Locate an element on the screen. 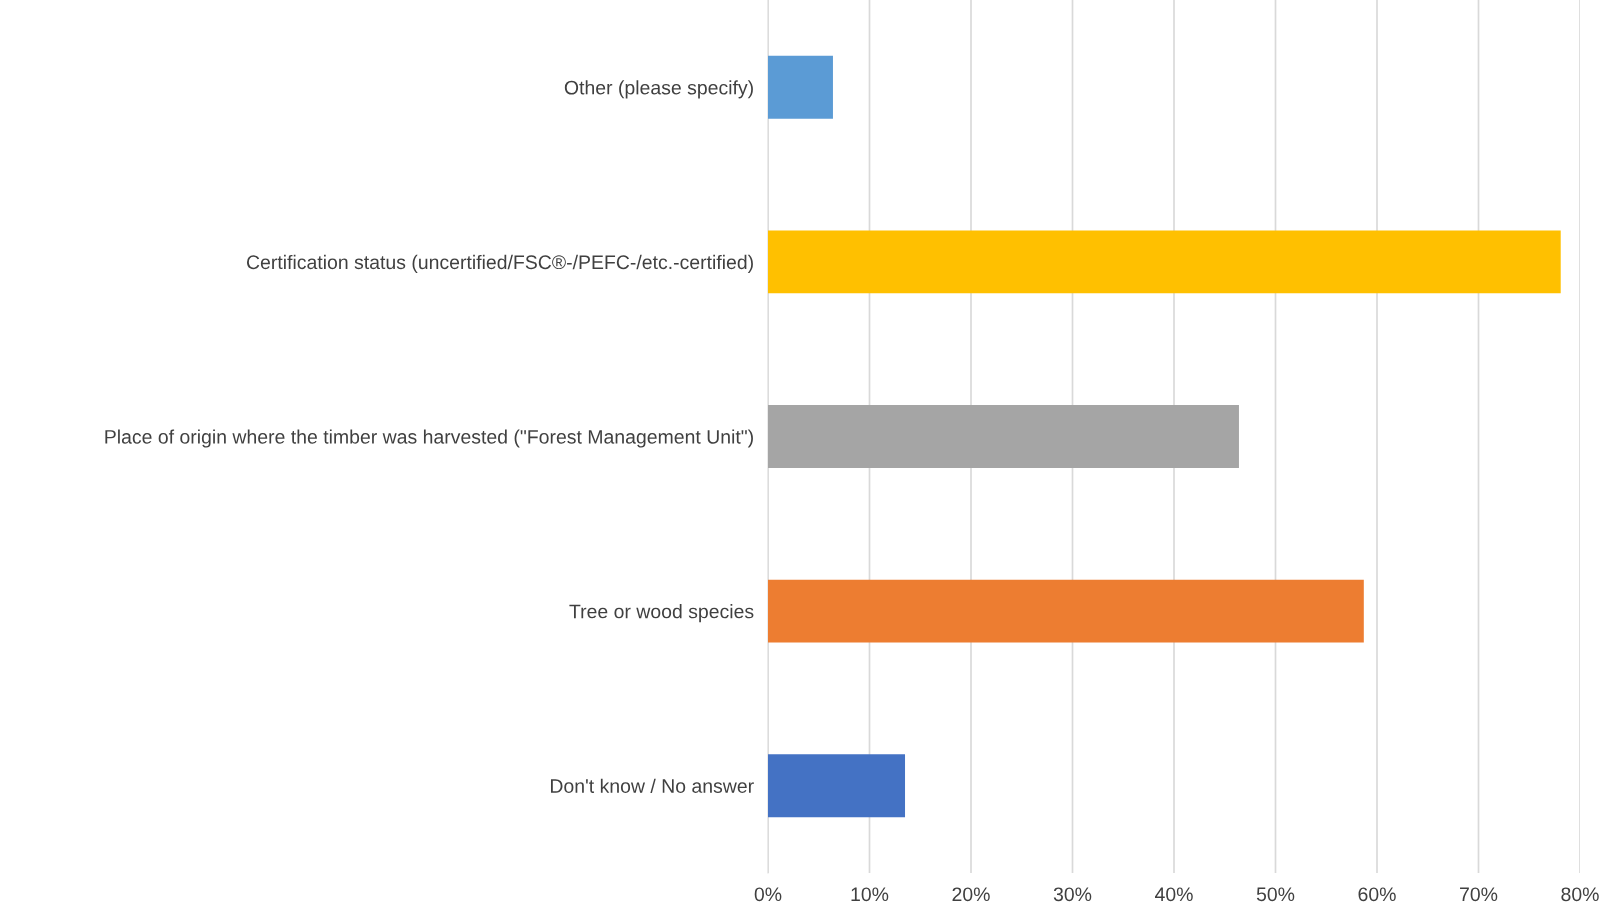 This screenshot has width=1599, height=918. x-tick-label: 70% is located at coordinates (1479, 894).